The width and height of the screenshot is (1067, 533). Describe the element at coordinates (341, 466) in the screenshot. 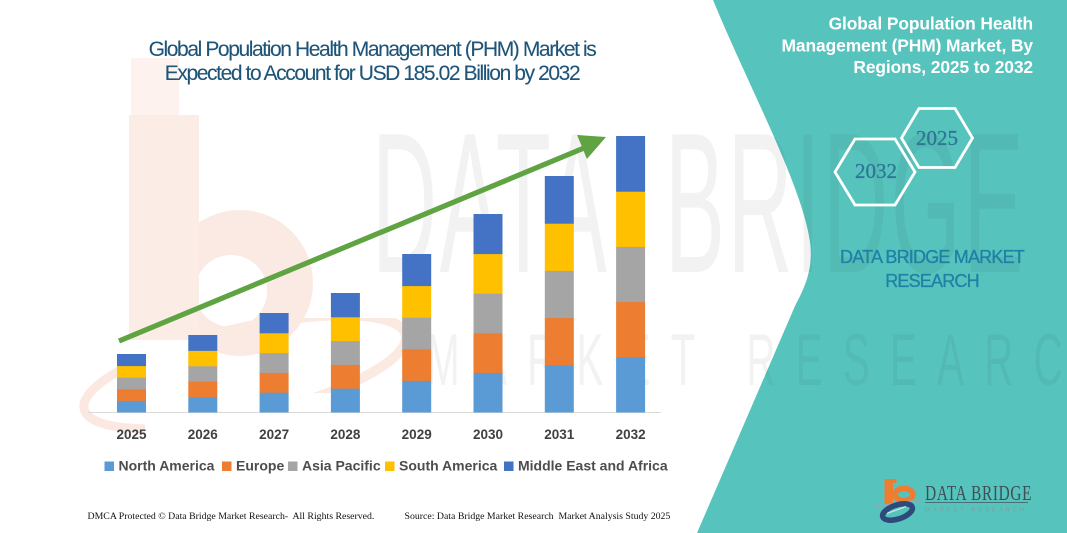

I see `svg-text: Asia Pacific` at that location.